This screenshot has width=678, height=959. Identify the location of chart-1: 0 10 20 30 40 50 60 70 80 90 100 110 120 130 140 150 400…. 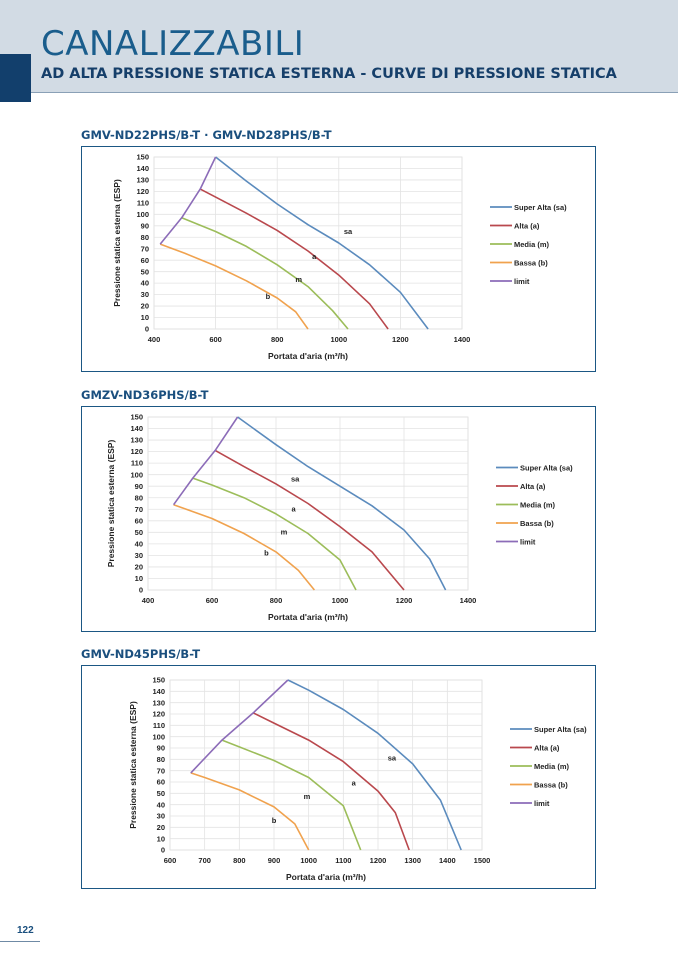
(339, 257).